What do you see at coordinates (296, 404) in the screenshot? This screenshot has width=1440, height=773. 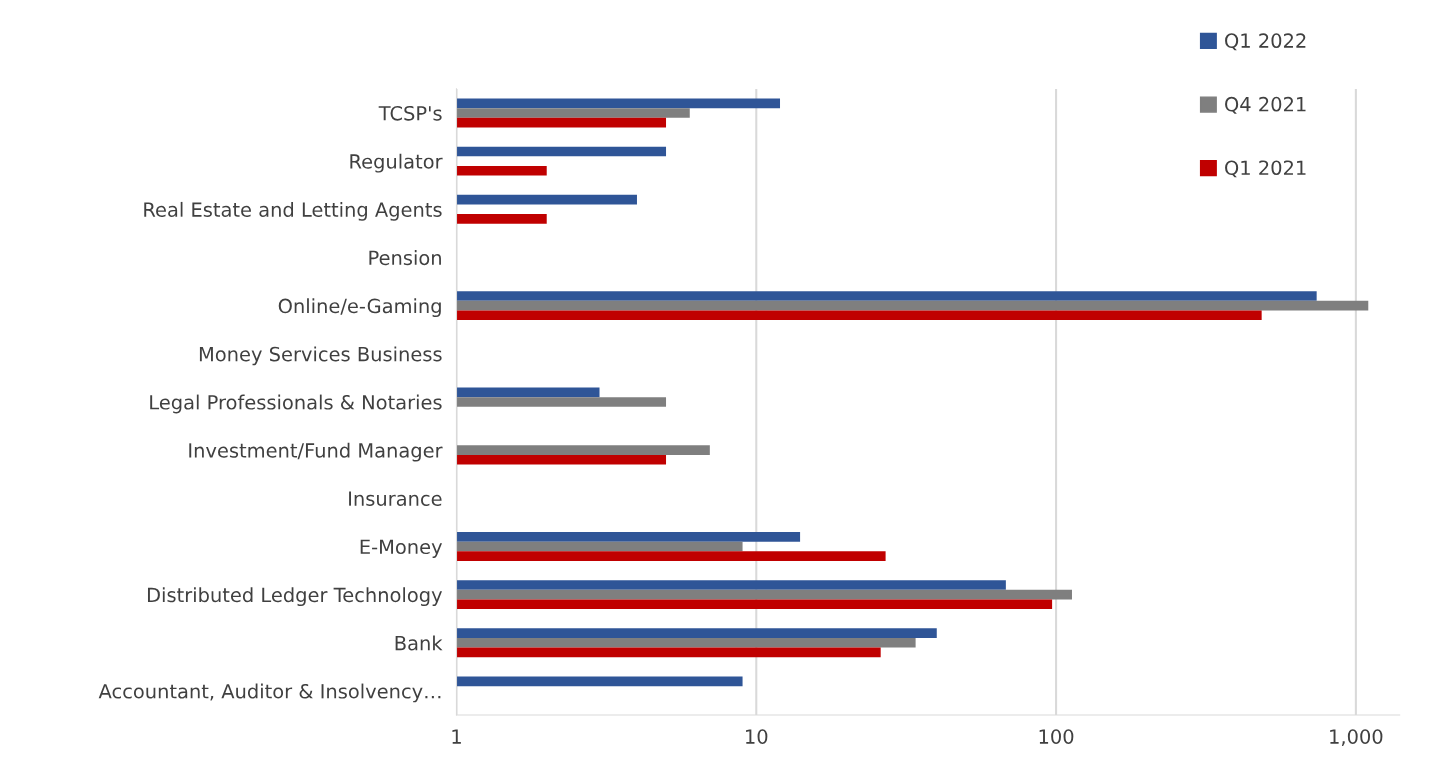 I see `y-tick-label: Legal Professionals & Notaries` at bounding box center [296, 404].